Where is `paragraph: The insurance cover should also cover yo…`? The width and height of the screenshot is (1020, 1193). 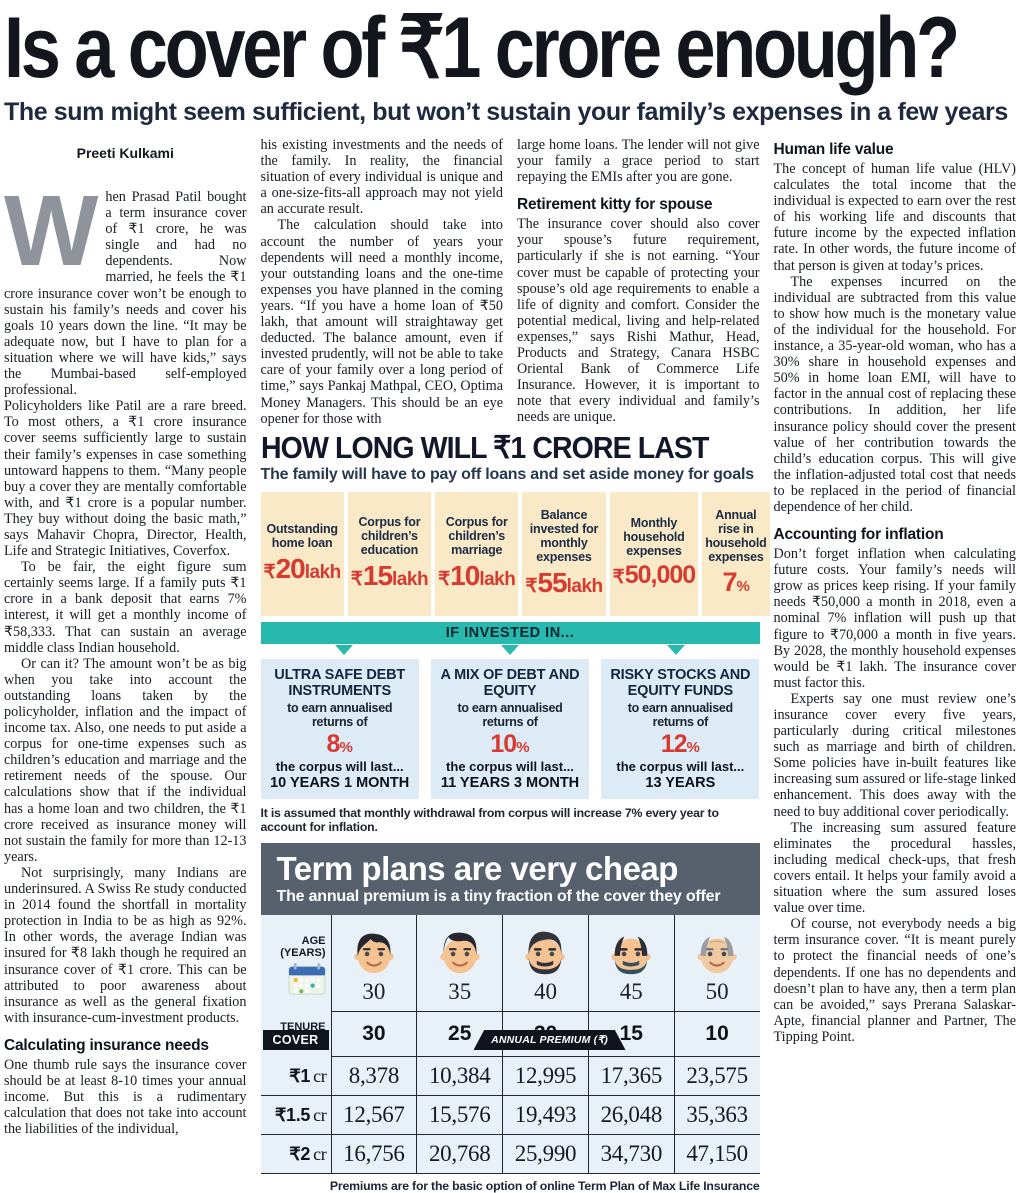
paragraph: The insurance cover should also cover yo… is located at coordinates (638, 321).